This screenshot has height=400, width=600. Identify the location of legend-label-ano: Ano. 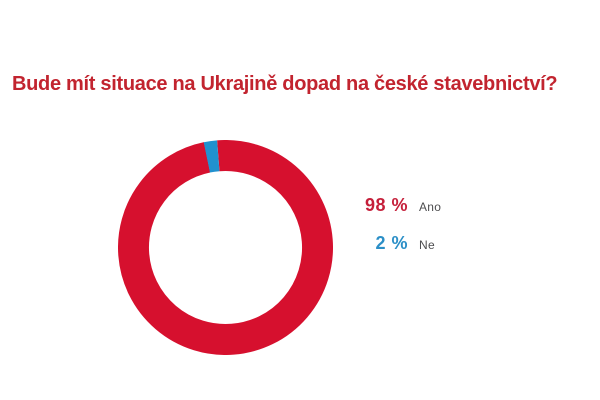
(430, 207).